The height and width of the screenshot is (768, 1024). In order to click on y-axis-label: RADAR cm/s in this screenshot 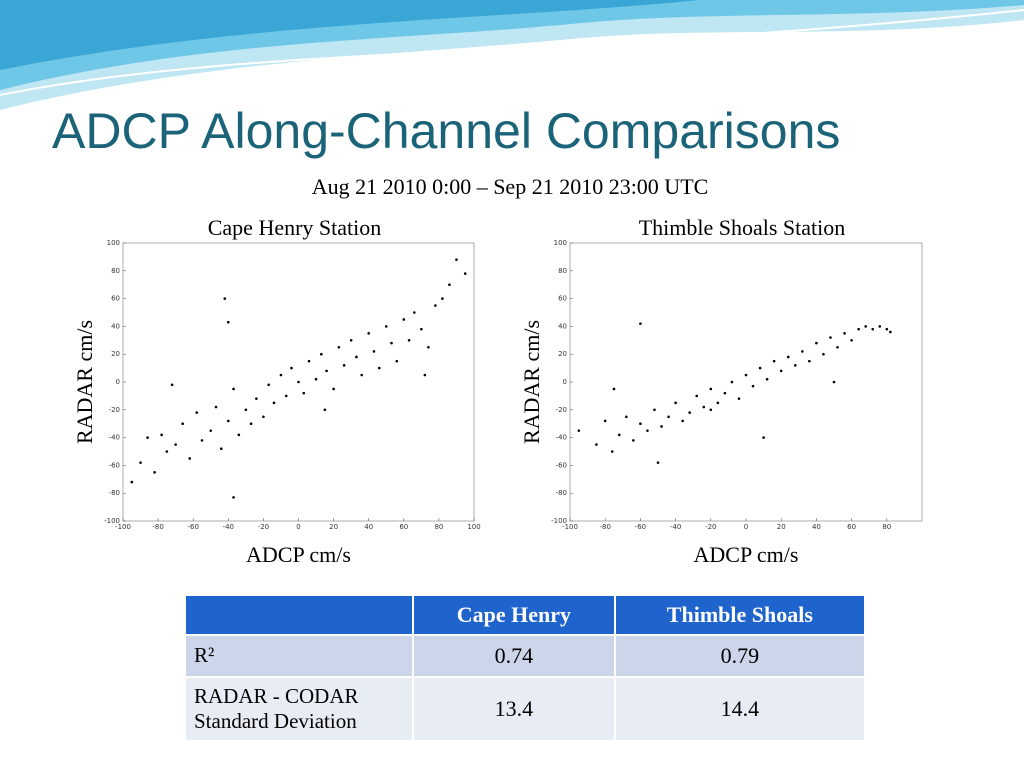, I will do `click(84, 382)`.